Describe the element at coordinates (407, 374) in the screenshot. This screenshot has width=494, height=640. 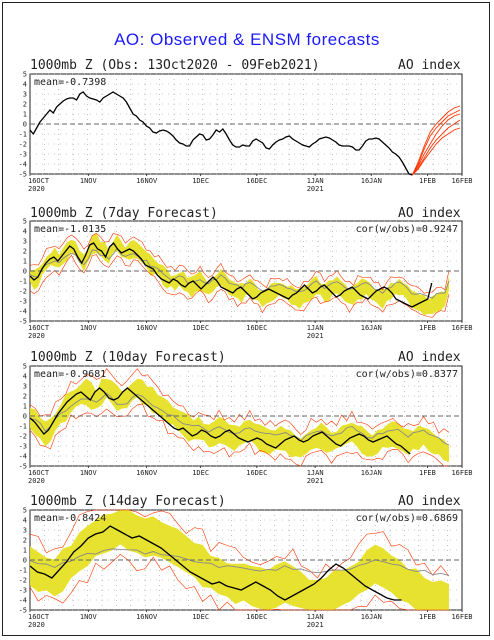
I see `correlation-label: cor(w/obs)=0.8377` at that location.